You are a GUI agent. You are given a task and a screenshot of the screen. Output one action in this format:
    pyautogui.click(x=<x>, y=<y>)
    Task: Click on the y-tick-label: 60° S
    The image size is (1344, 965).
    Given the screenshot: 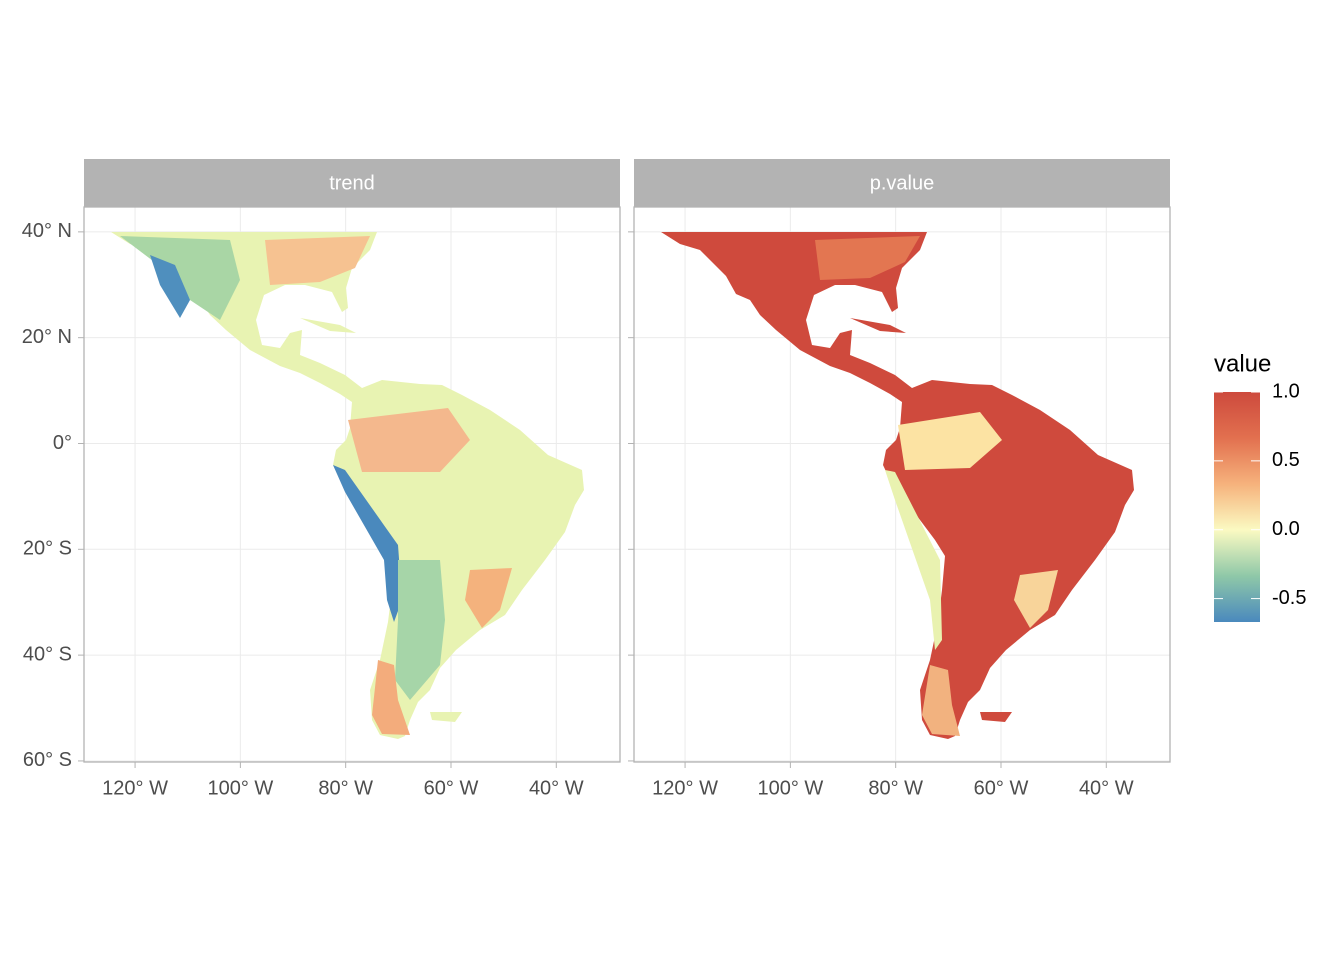 What is the action you would take?
    pyautogui.click(x=47, y=760)
    